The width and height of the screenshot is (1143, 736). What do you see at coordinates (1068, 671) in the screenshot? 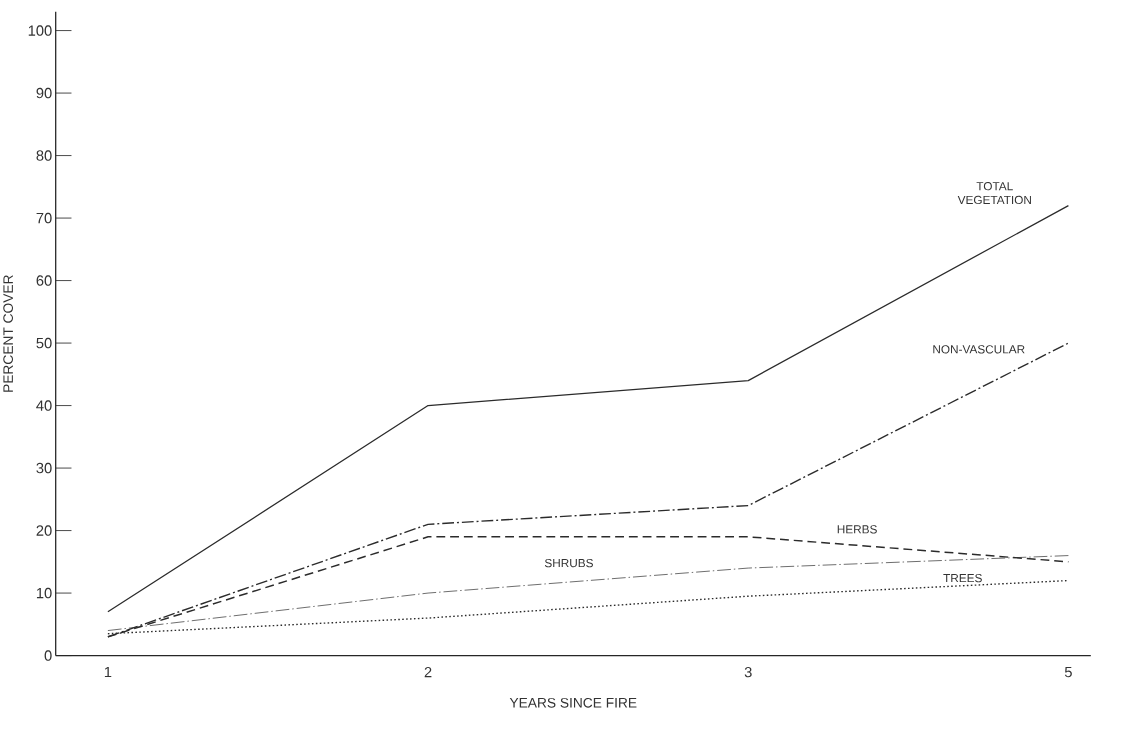
I see `x-tick-label: 5` at bounding box center [1068, 671].